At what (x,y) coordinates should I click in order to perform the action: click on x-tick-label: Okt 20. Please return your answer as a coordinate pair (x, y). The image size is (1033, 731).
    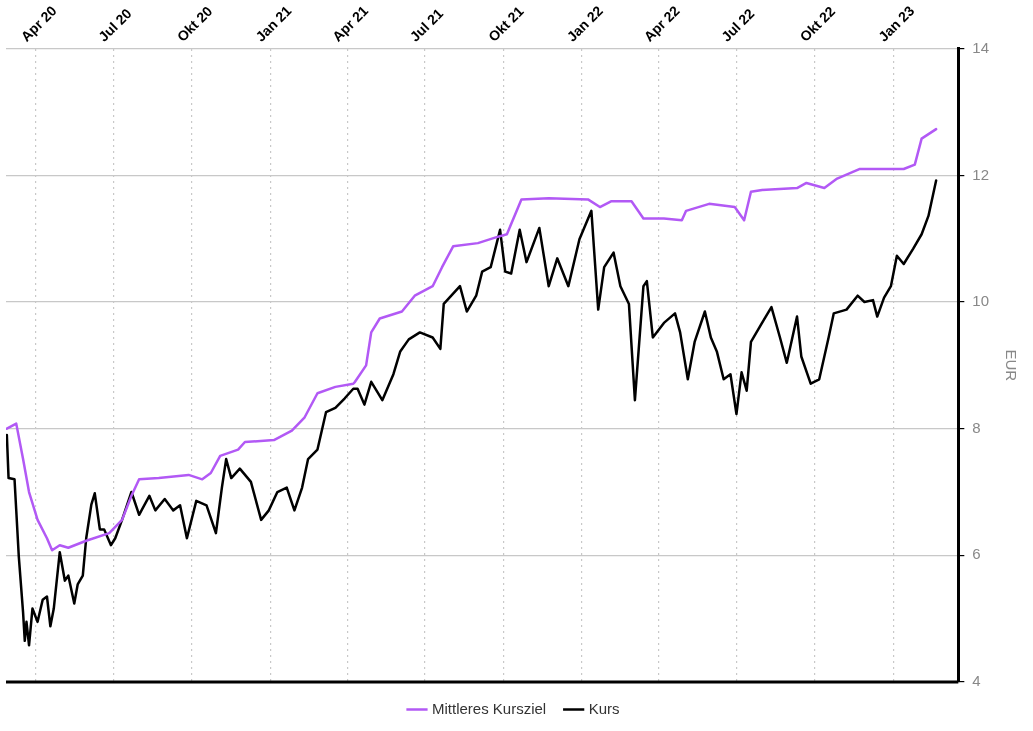
    Looking at the image, I should click on (194, 23).